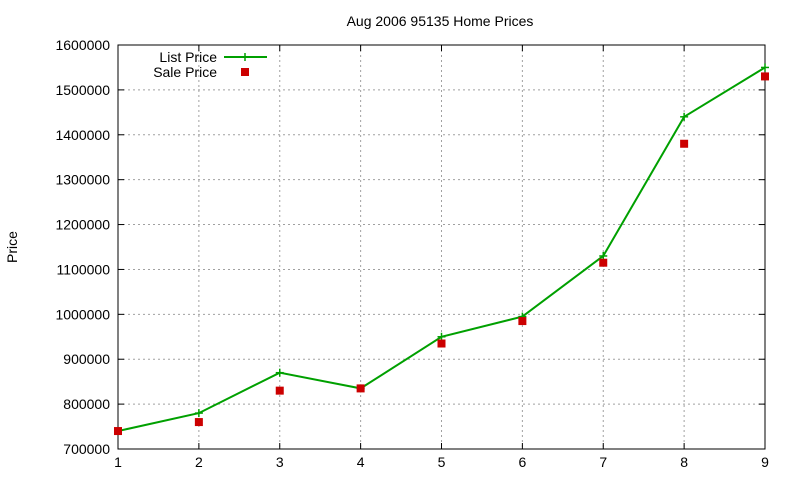 This screenshot has width=800, height=480. Describe the element at coordinates (361, 462) in the screenshot. I see `x-tick-label: 4` at that location.